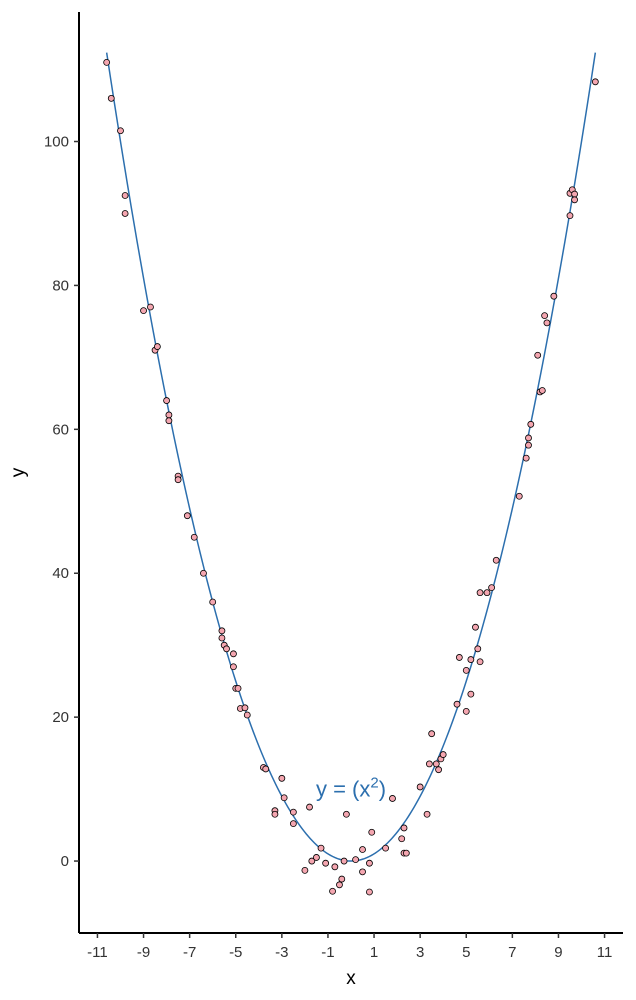 Image resolution: width=636 pixels, height=1000 pixels. What do you see at coordinates (374, 782) in the screenshot?
I see `fit-label-superscript: 2` at bounding box center [374, 782].